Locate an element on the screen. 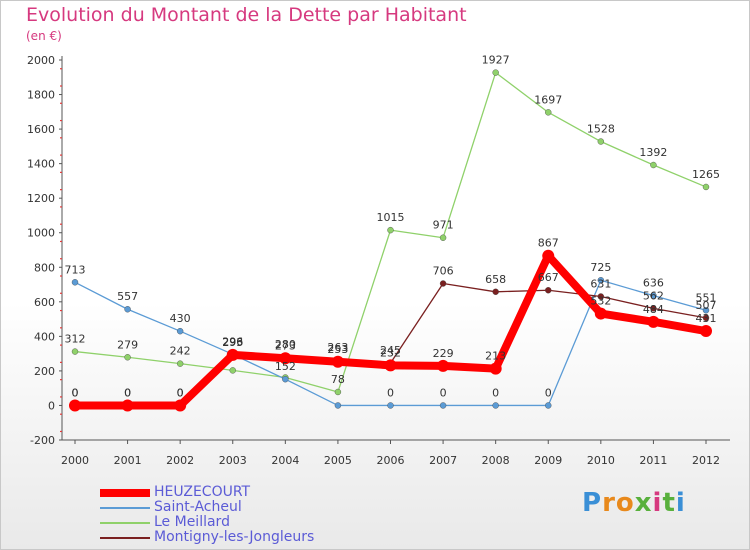  brand-letter: i is located at coordinates (657, 503).